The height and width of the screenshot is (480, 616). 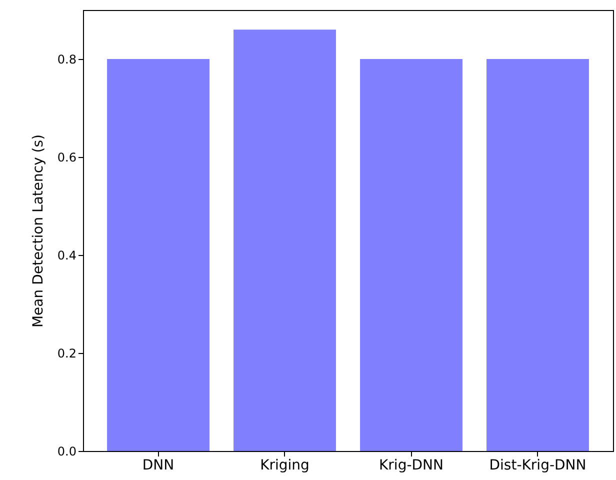 What do you see at coordinates (537, 466) in the screenshot?
I see `x-tick-label: Dist-Krig-DNN` at bounding box center [537, 466].